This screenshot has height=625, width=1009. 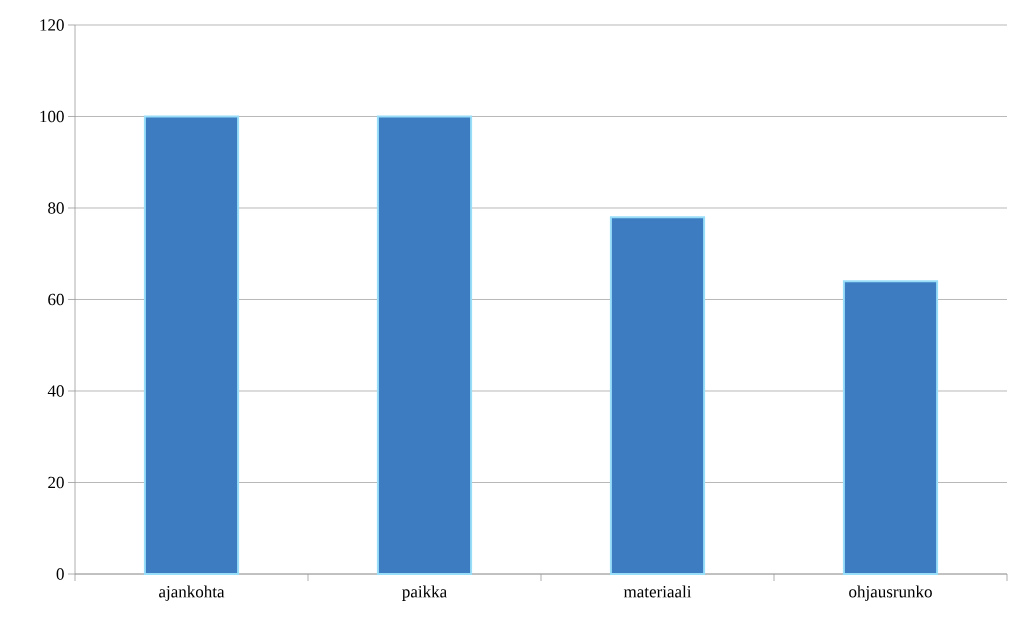 What do you see at coordinates (424, 593) in the screenshot?
I see `x-tick-label: paikka` at bounding box center [424, 593].